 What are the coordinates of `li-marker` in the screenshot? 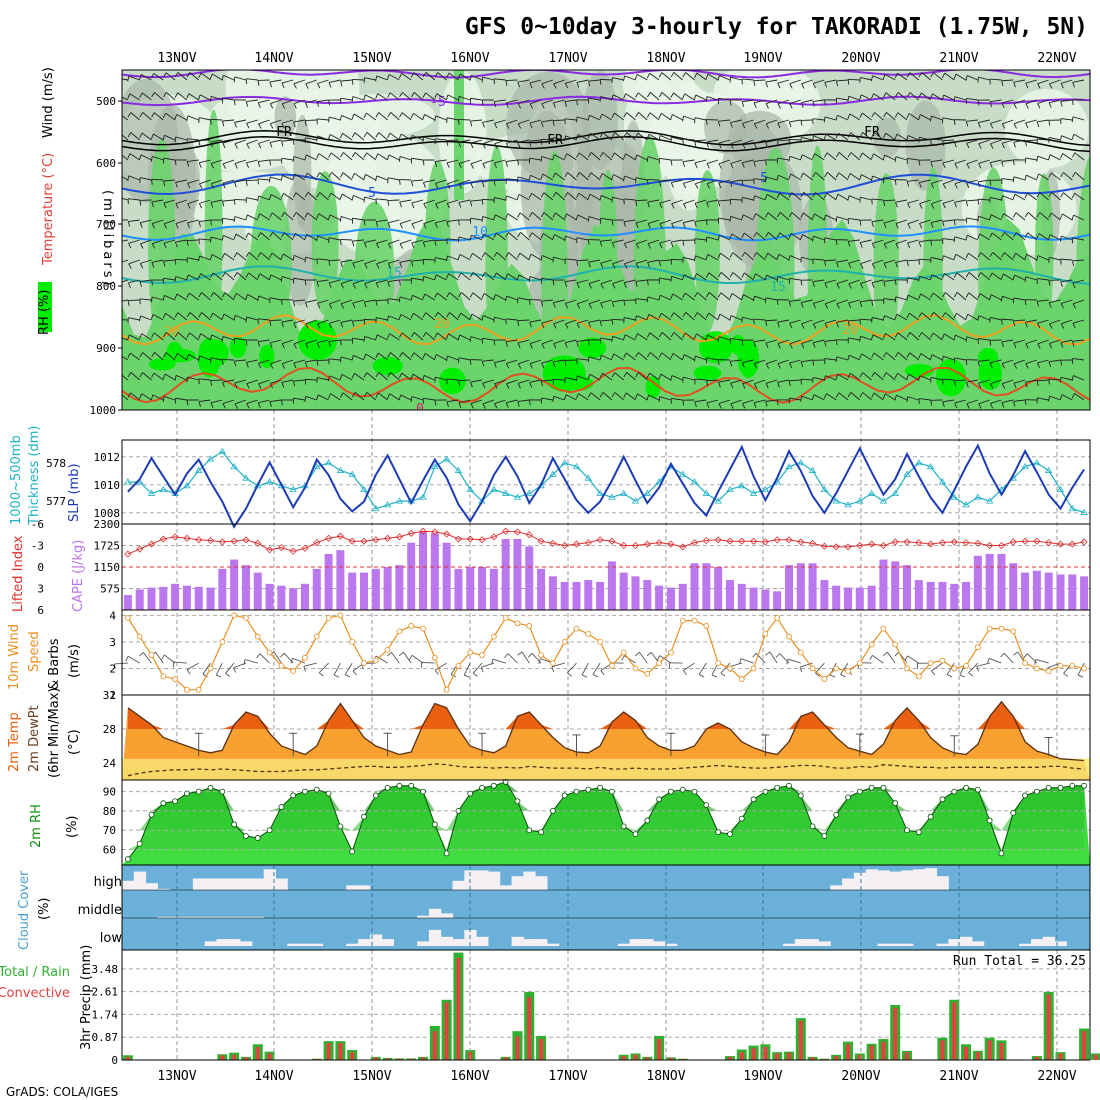 It's located at (234, 541).